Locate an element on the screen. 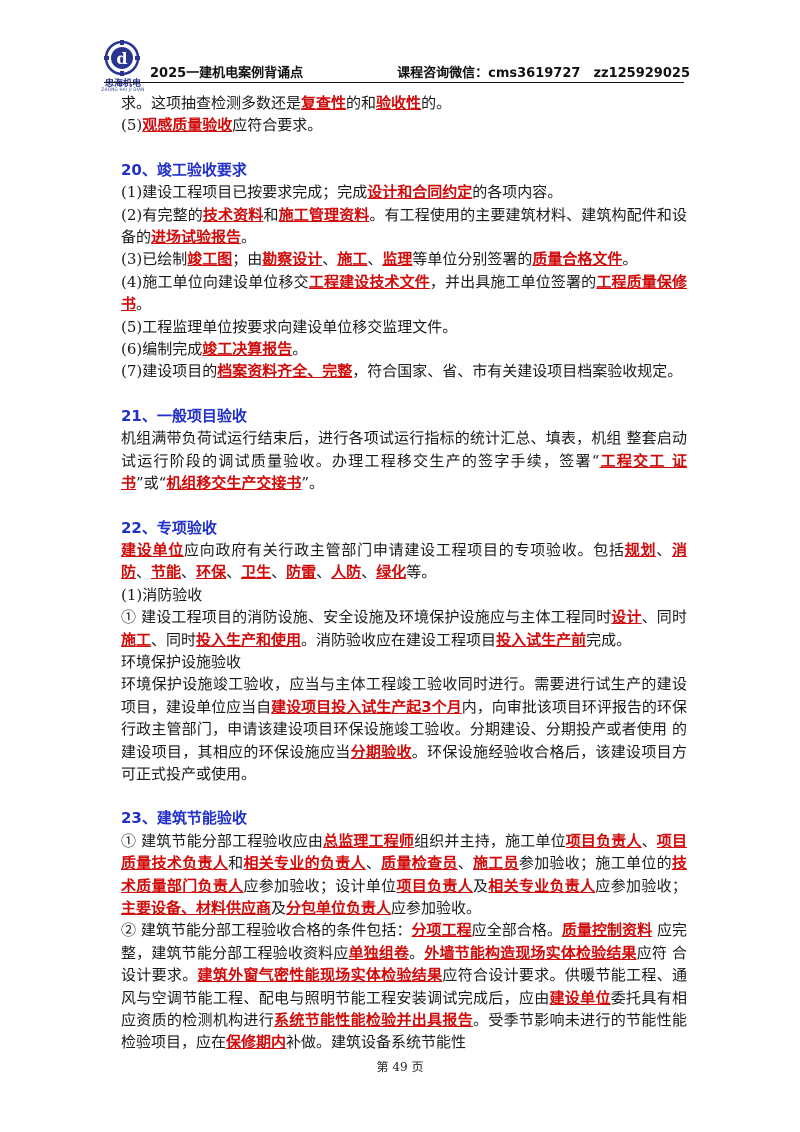 This screenshot has height=1132, width=800. text-run: 的和 is located at coordinates (361, 103).